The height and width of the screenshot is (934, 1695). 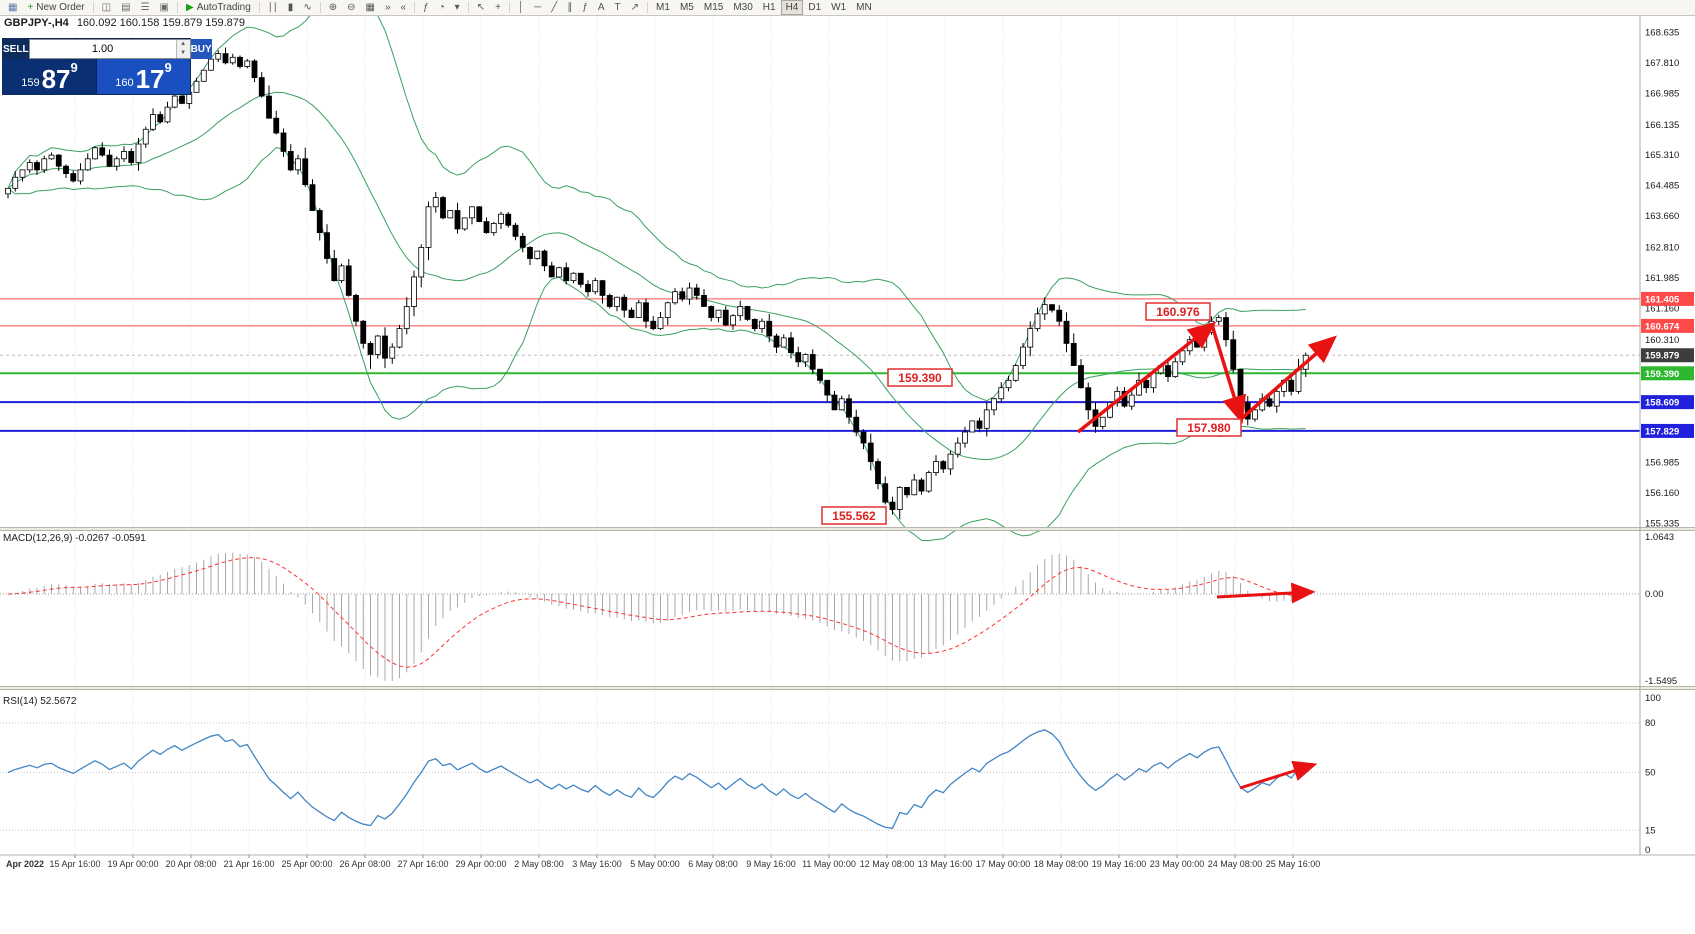 I want to click on date-tick-label: 19 May 16:00, so click(x=1119, y=864).